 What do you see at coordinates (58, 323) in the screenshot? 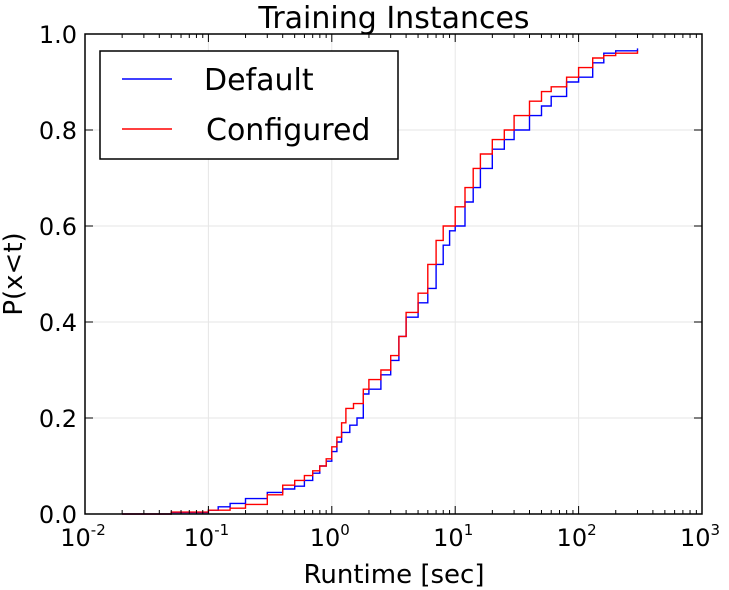
I see `y-tick-label: 0.4` at bounding box center [58, 323].